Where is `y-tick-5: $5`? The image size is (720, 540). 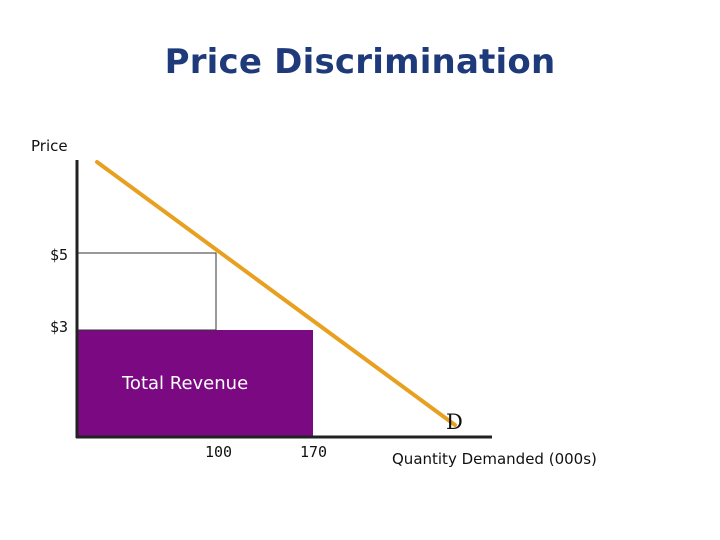
y-tick-5: $5 is located at coordinates (59, 255).